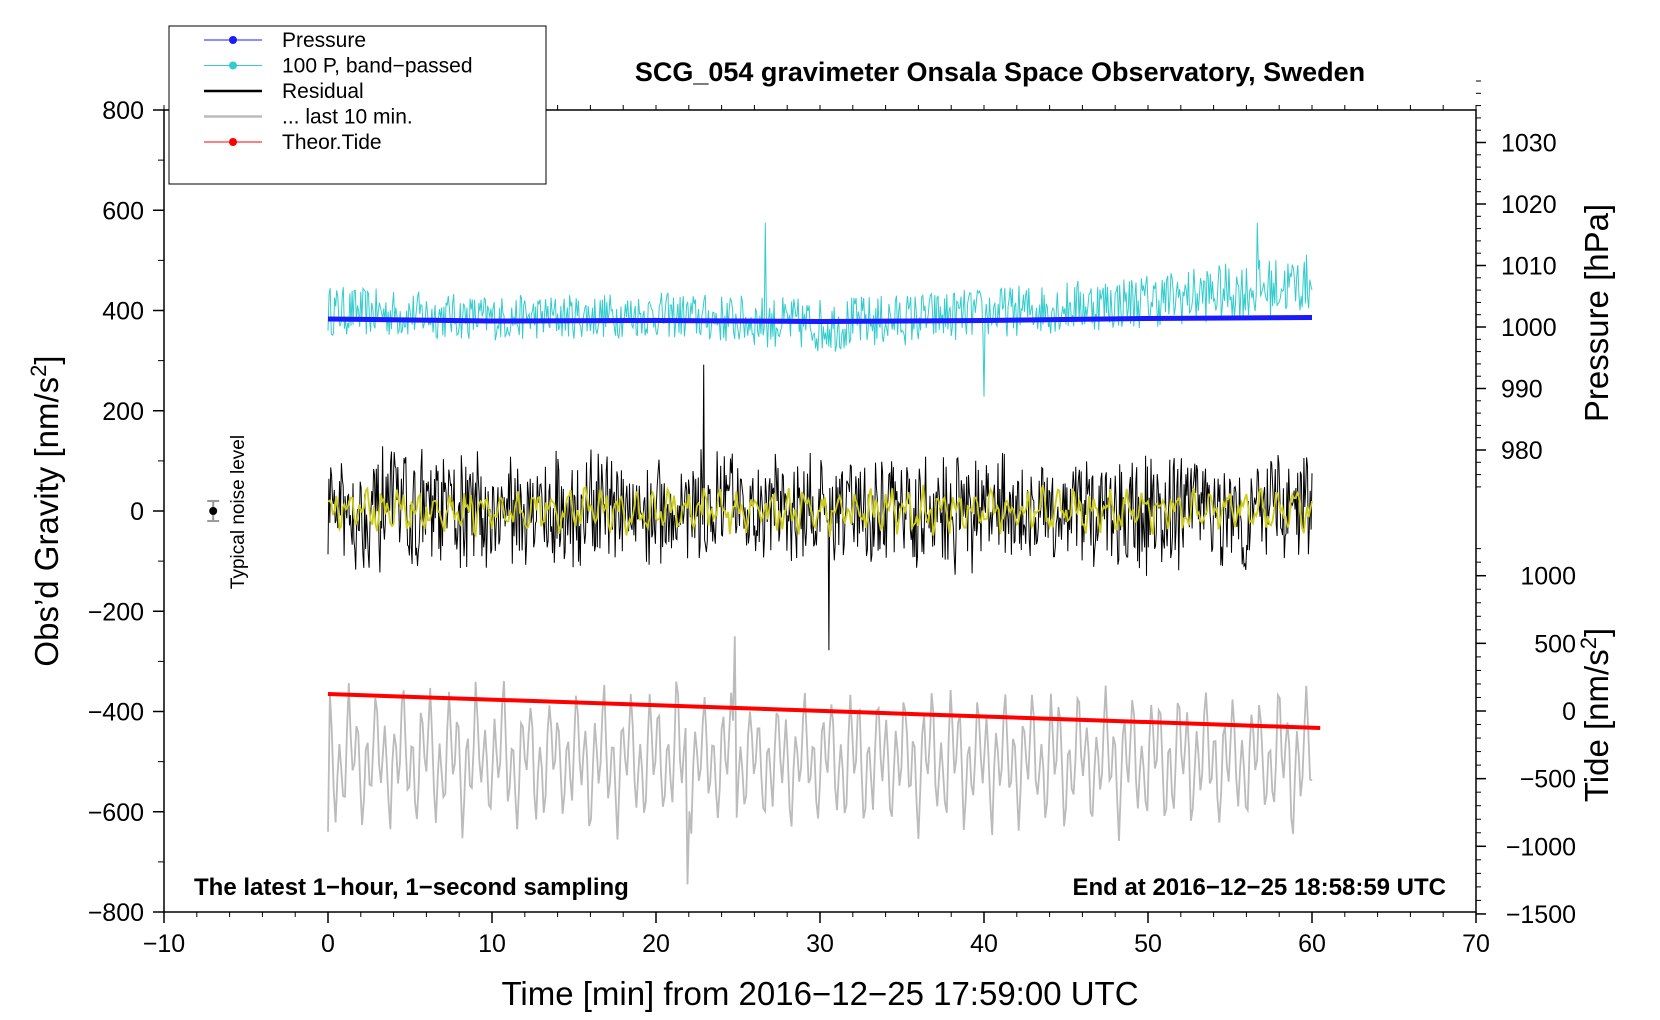 The width and height of the screenshot is (1660, 1020). Describe the element at coordinates (820, 320) in the screenshot. I see `series-pressure` at that location.